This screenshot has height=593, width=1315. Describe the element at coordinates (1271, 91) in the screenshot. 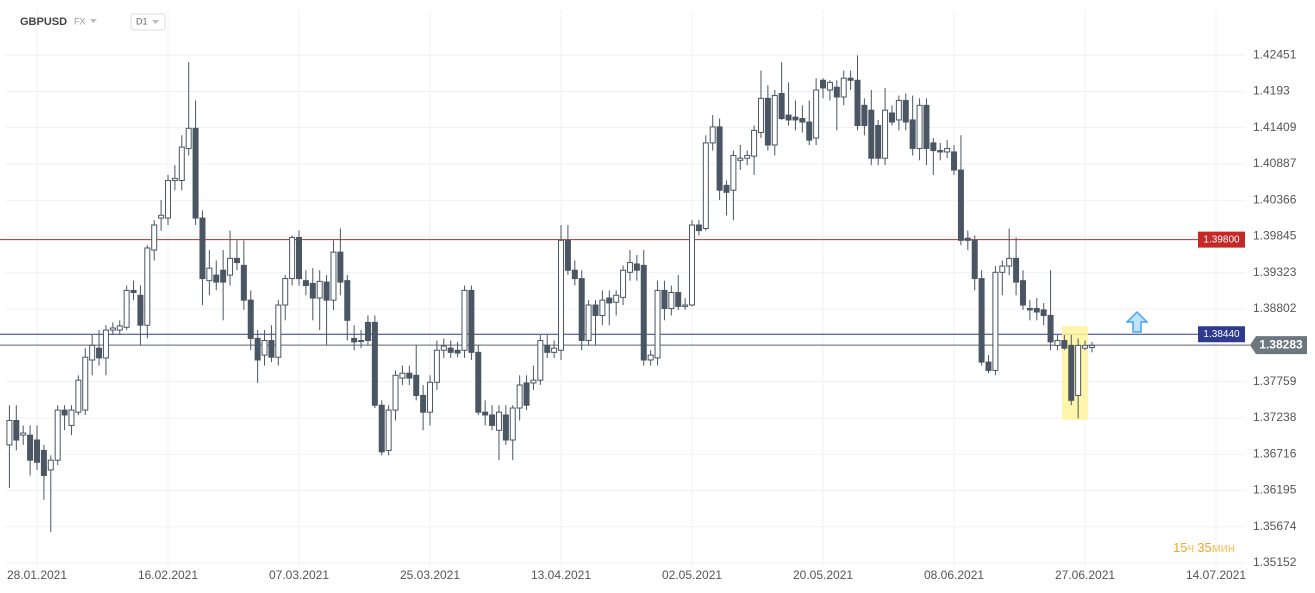

I see `y-tick-label: 1.4193` at that location.